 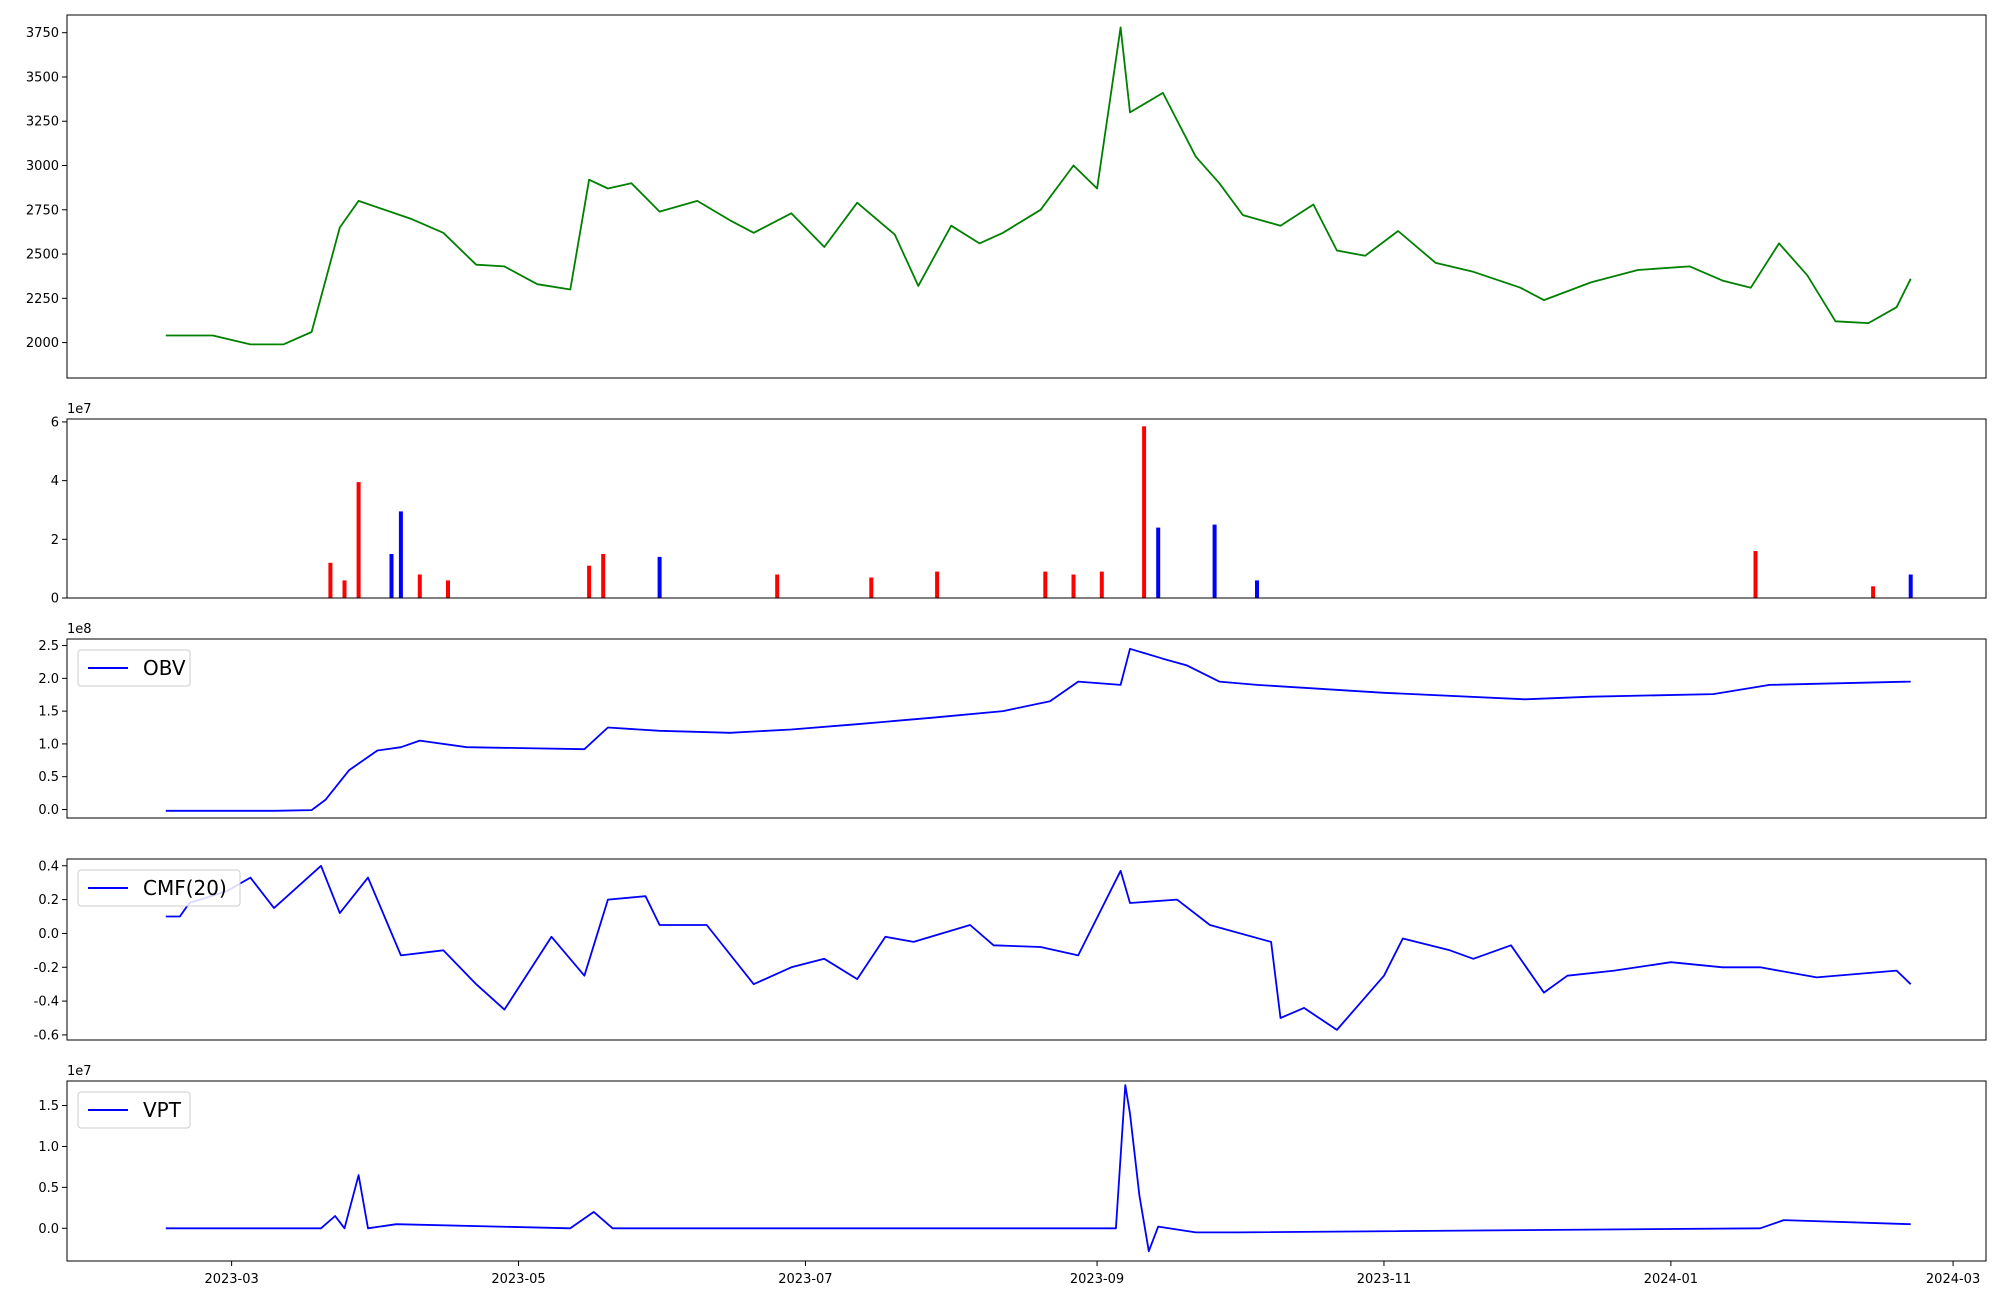 I want to click on panel-obv: 0.0 0.5 1.0 1.5 2.0 2.5 1e8 OBV, so click(x=1012, y=720).